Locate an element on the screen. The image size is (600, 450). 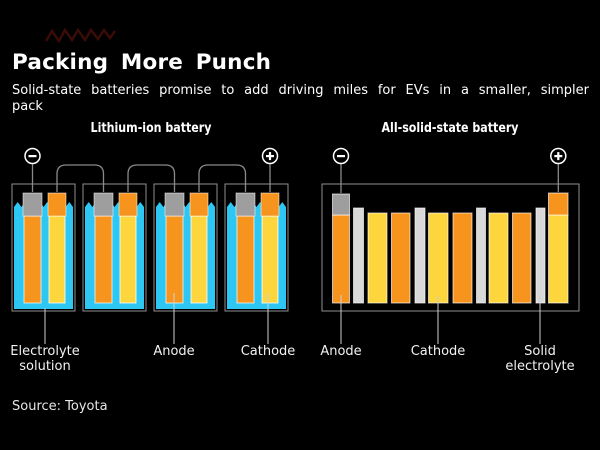
label-cathode-left: Cathode is located at coordinates (268, 352).